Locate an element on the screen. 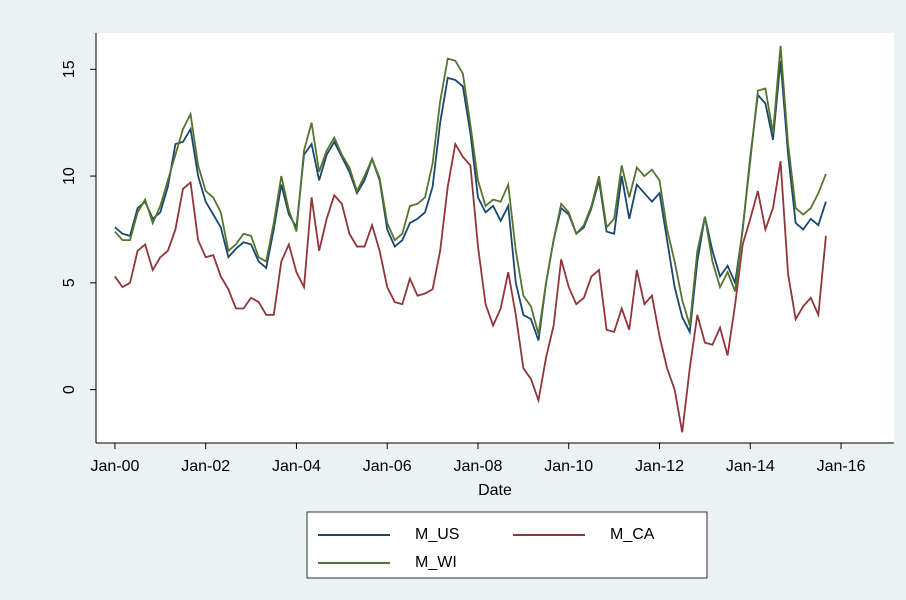 The height and width of the screenshot is (600, 906). x-tick-label: Jan-14 is located at coordinates (750, 466).